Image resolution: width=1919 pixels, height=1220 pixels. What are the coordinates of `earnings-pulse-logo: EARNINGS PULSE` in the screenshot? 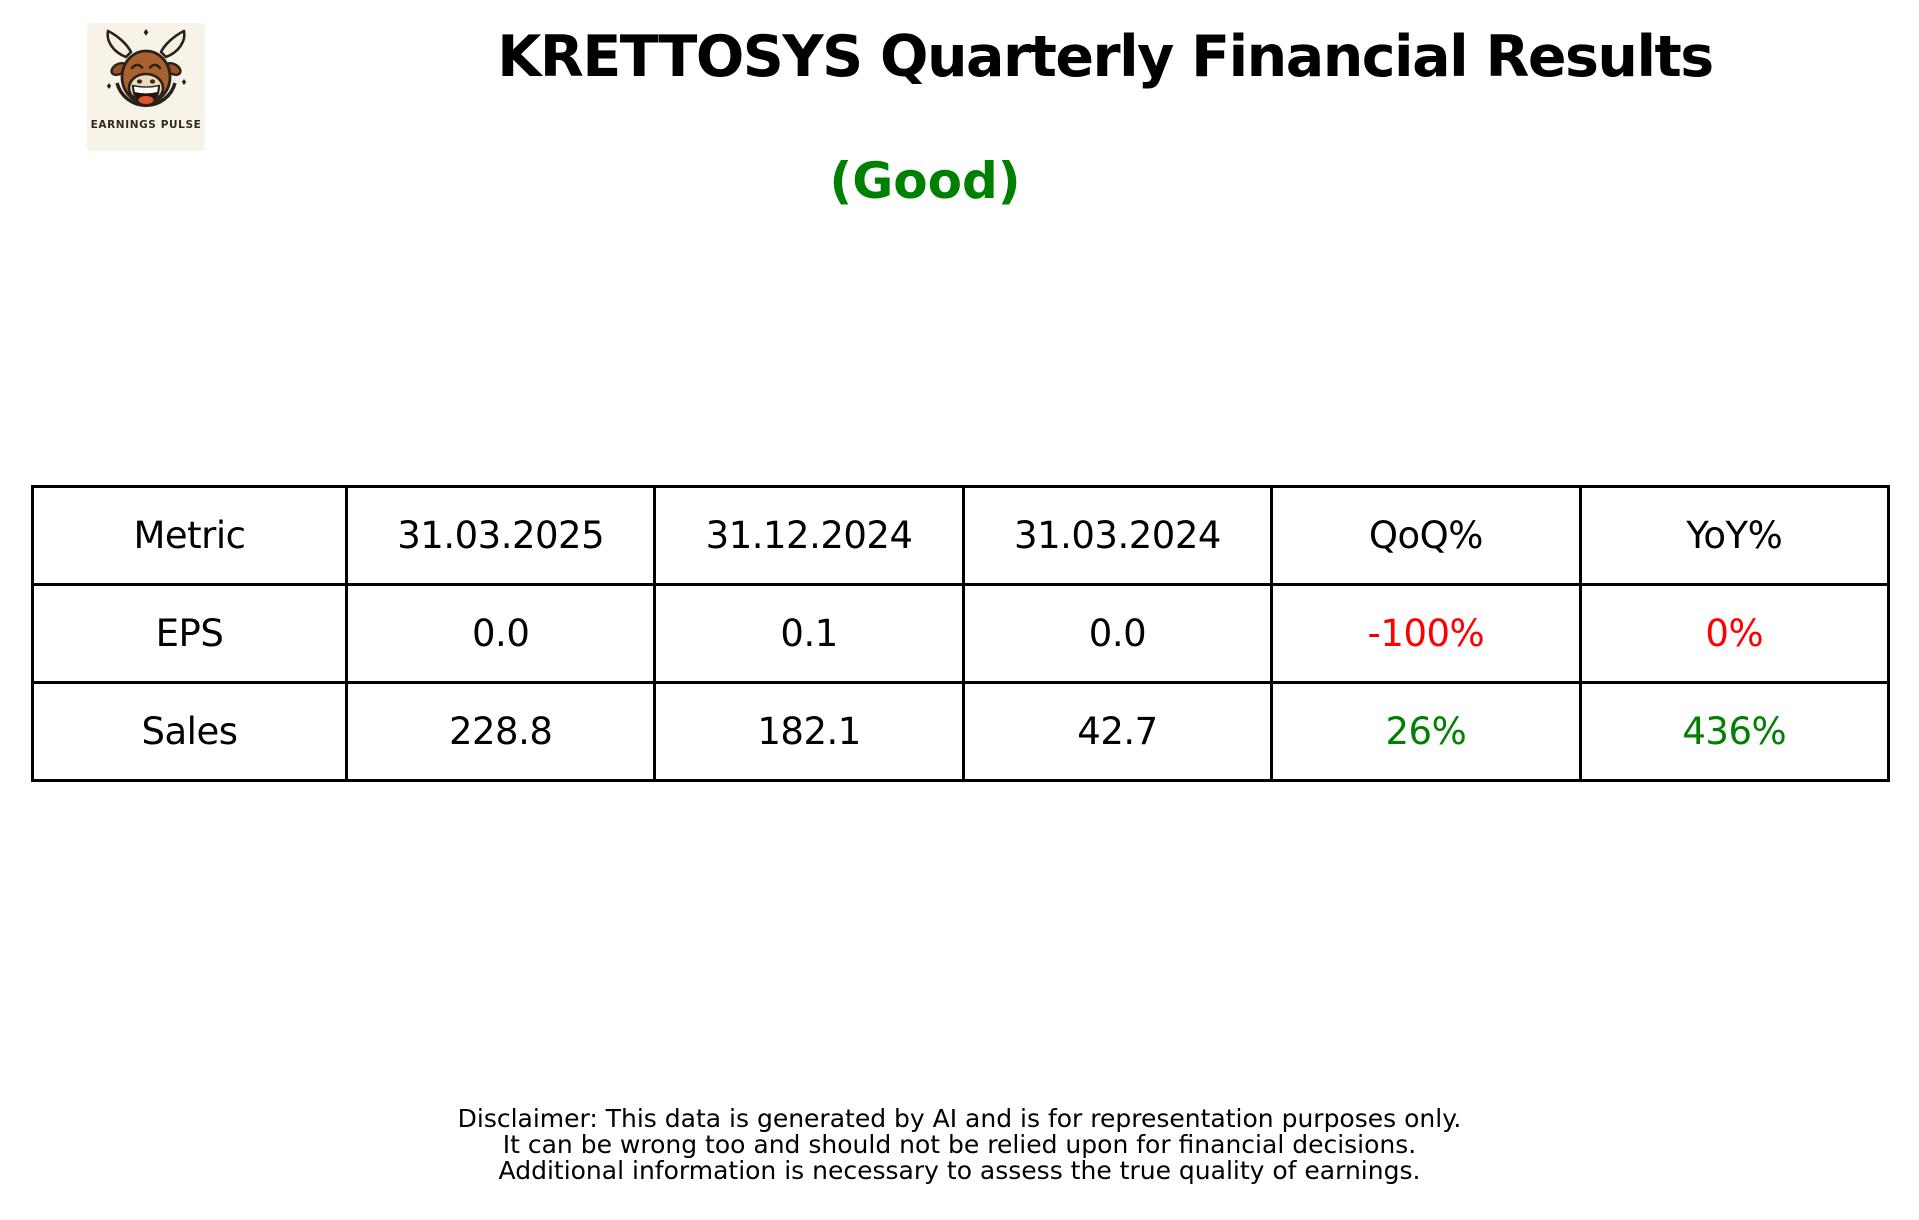 It's located at (146, 87).